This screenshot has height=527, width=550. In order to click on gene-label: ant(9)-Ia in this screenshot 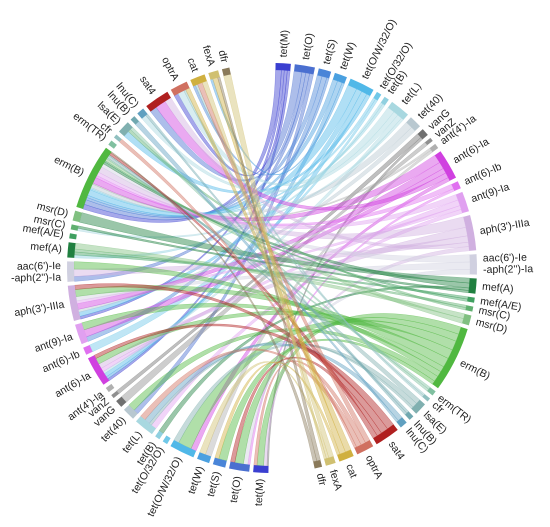, I will do `click(491, 193)`.